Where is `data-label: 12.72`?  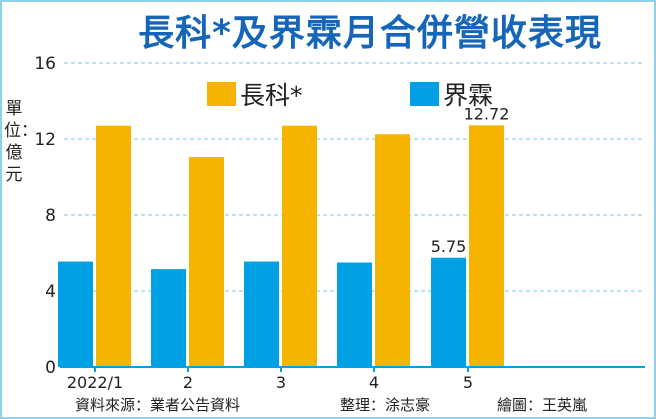 data-label: 12.72 is located at coordinates (487, 113).